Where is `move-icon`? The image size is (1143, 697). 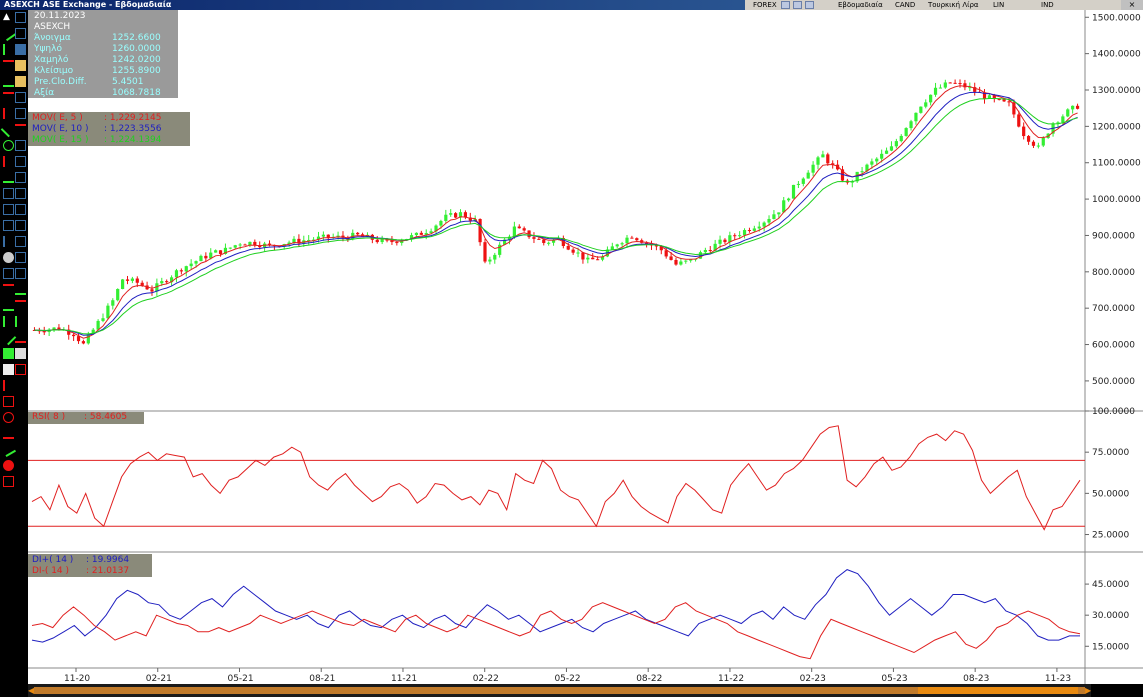
move-icon is located at coordinates (8, 273).